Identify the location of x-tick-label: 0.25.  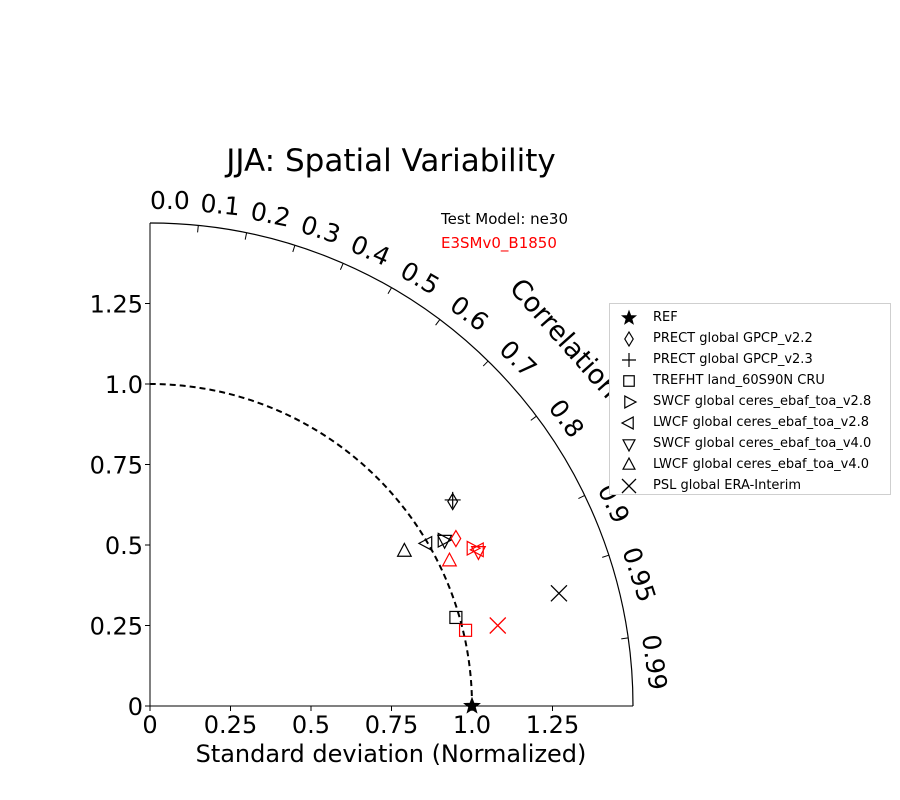
(230, 725).